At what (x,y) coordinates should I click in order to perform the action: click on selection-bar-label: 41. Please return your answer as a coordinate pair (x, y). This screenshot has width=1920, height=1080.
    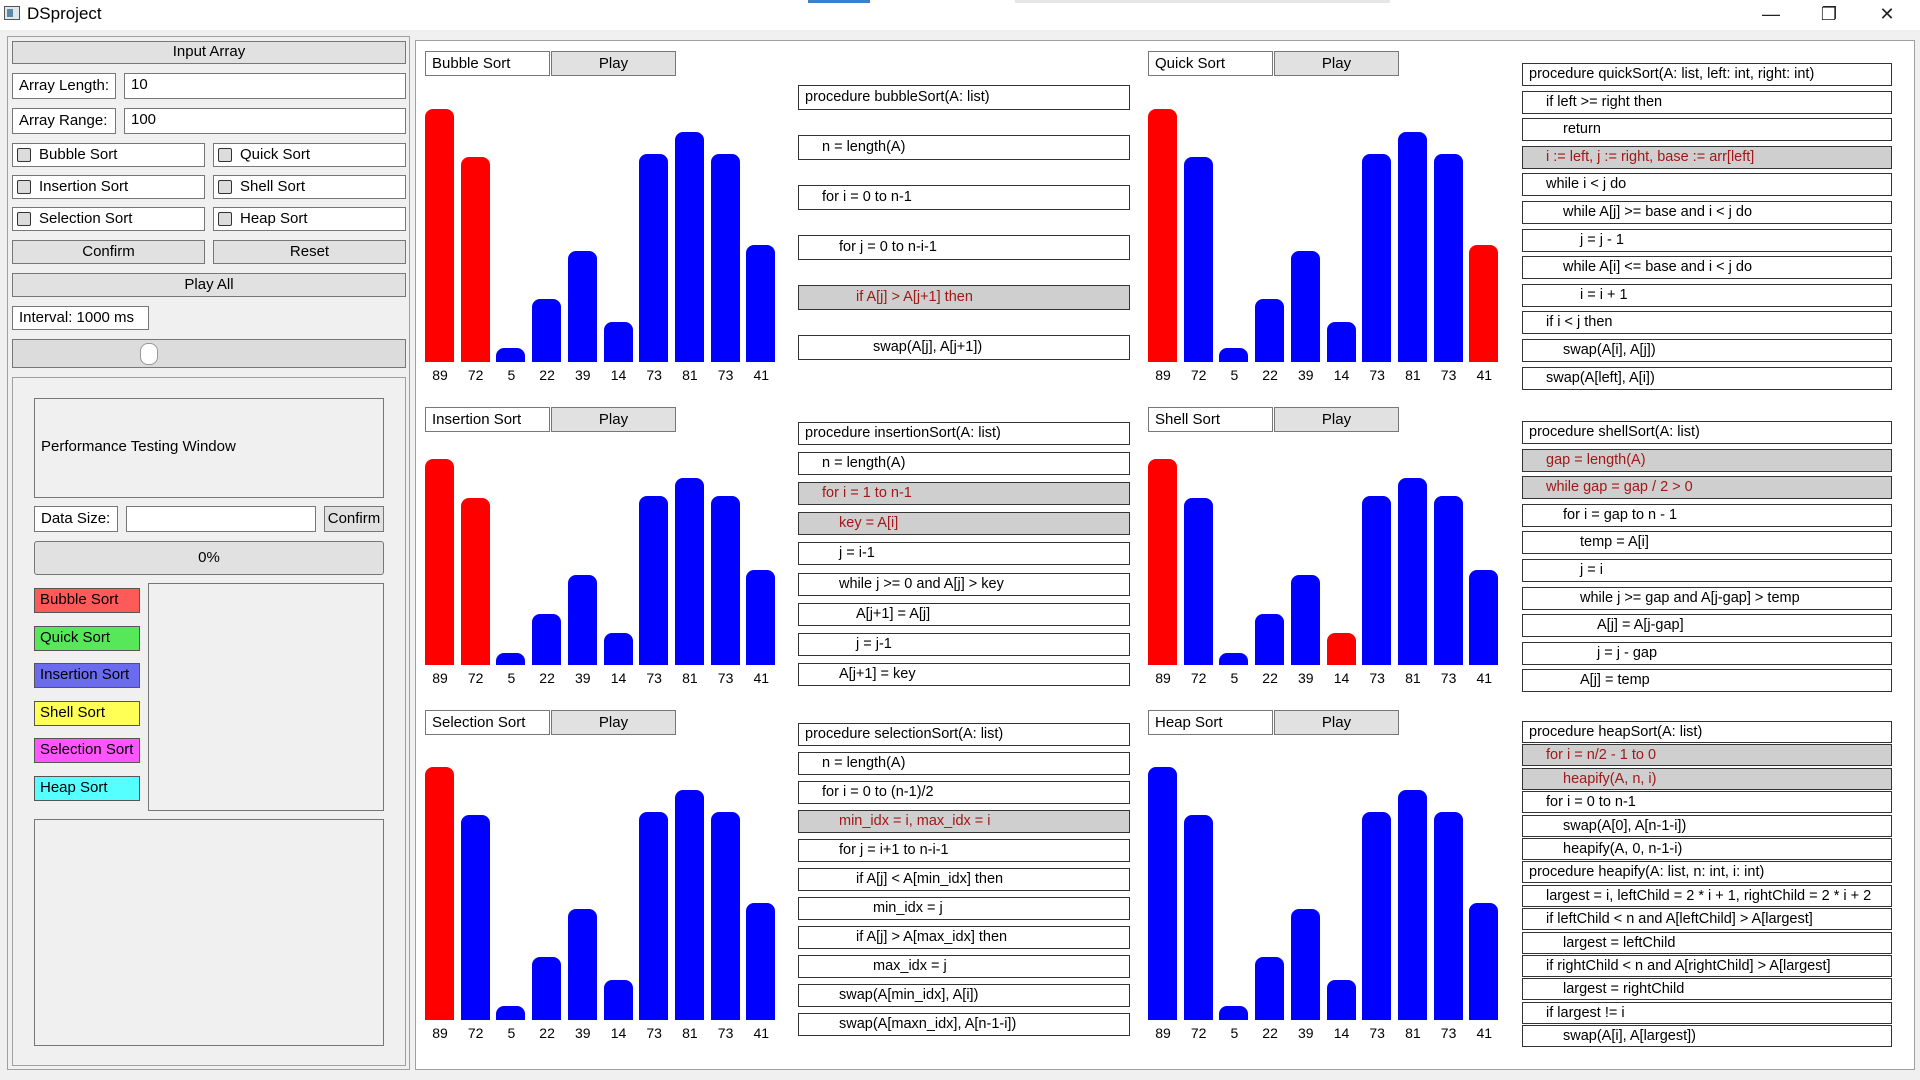
    Looking at the image, I should click on (761, 1033).